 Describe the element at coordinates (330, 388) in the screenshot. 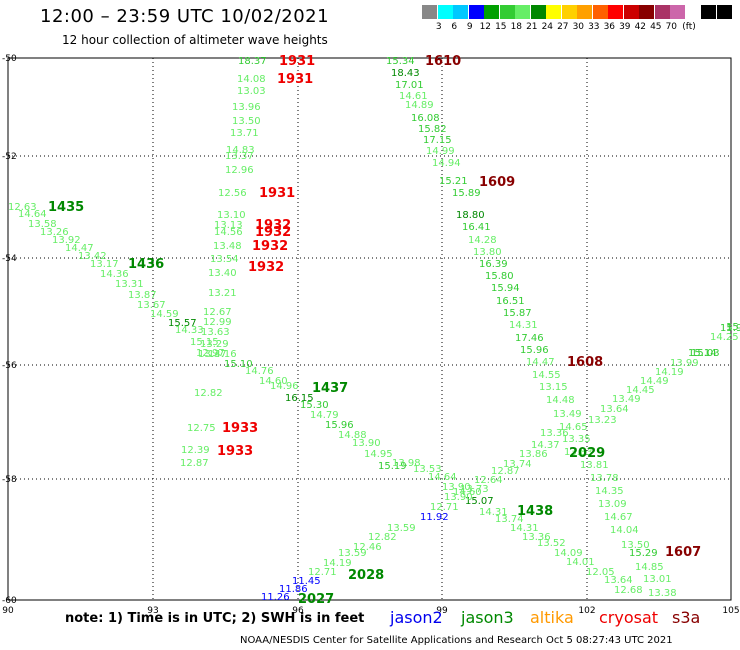

I see `pass-id-label: 1437` at that location.